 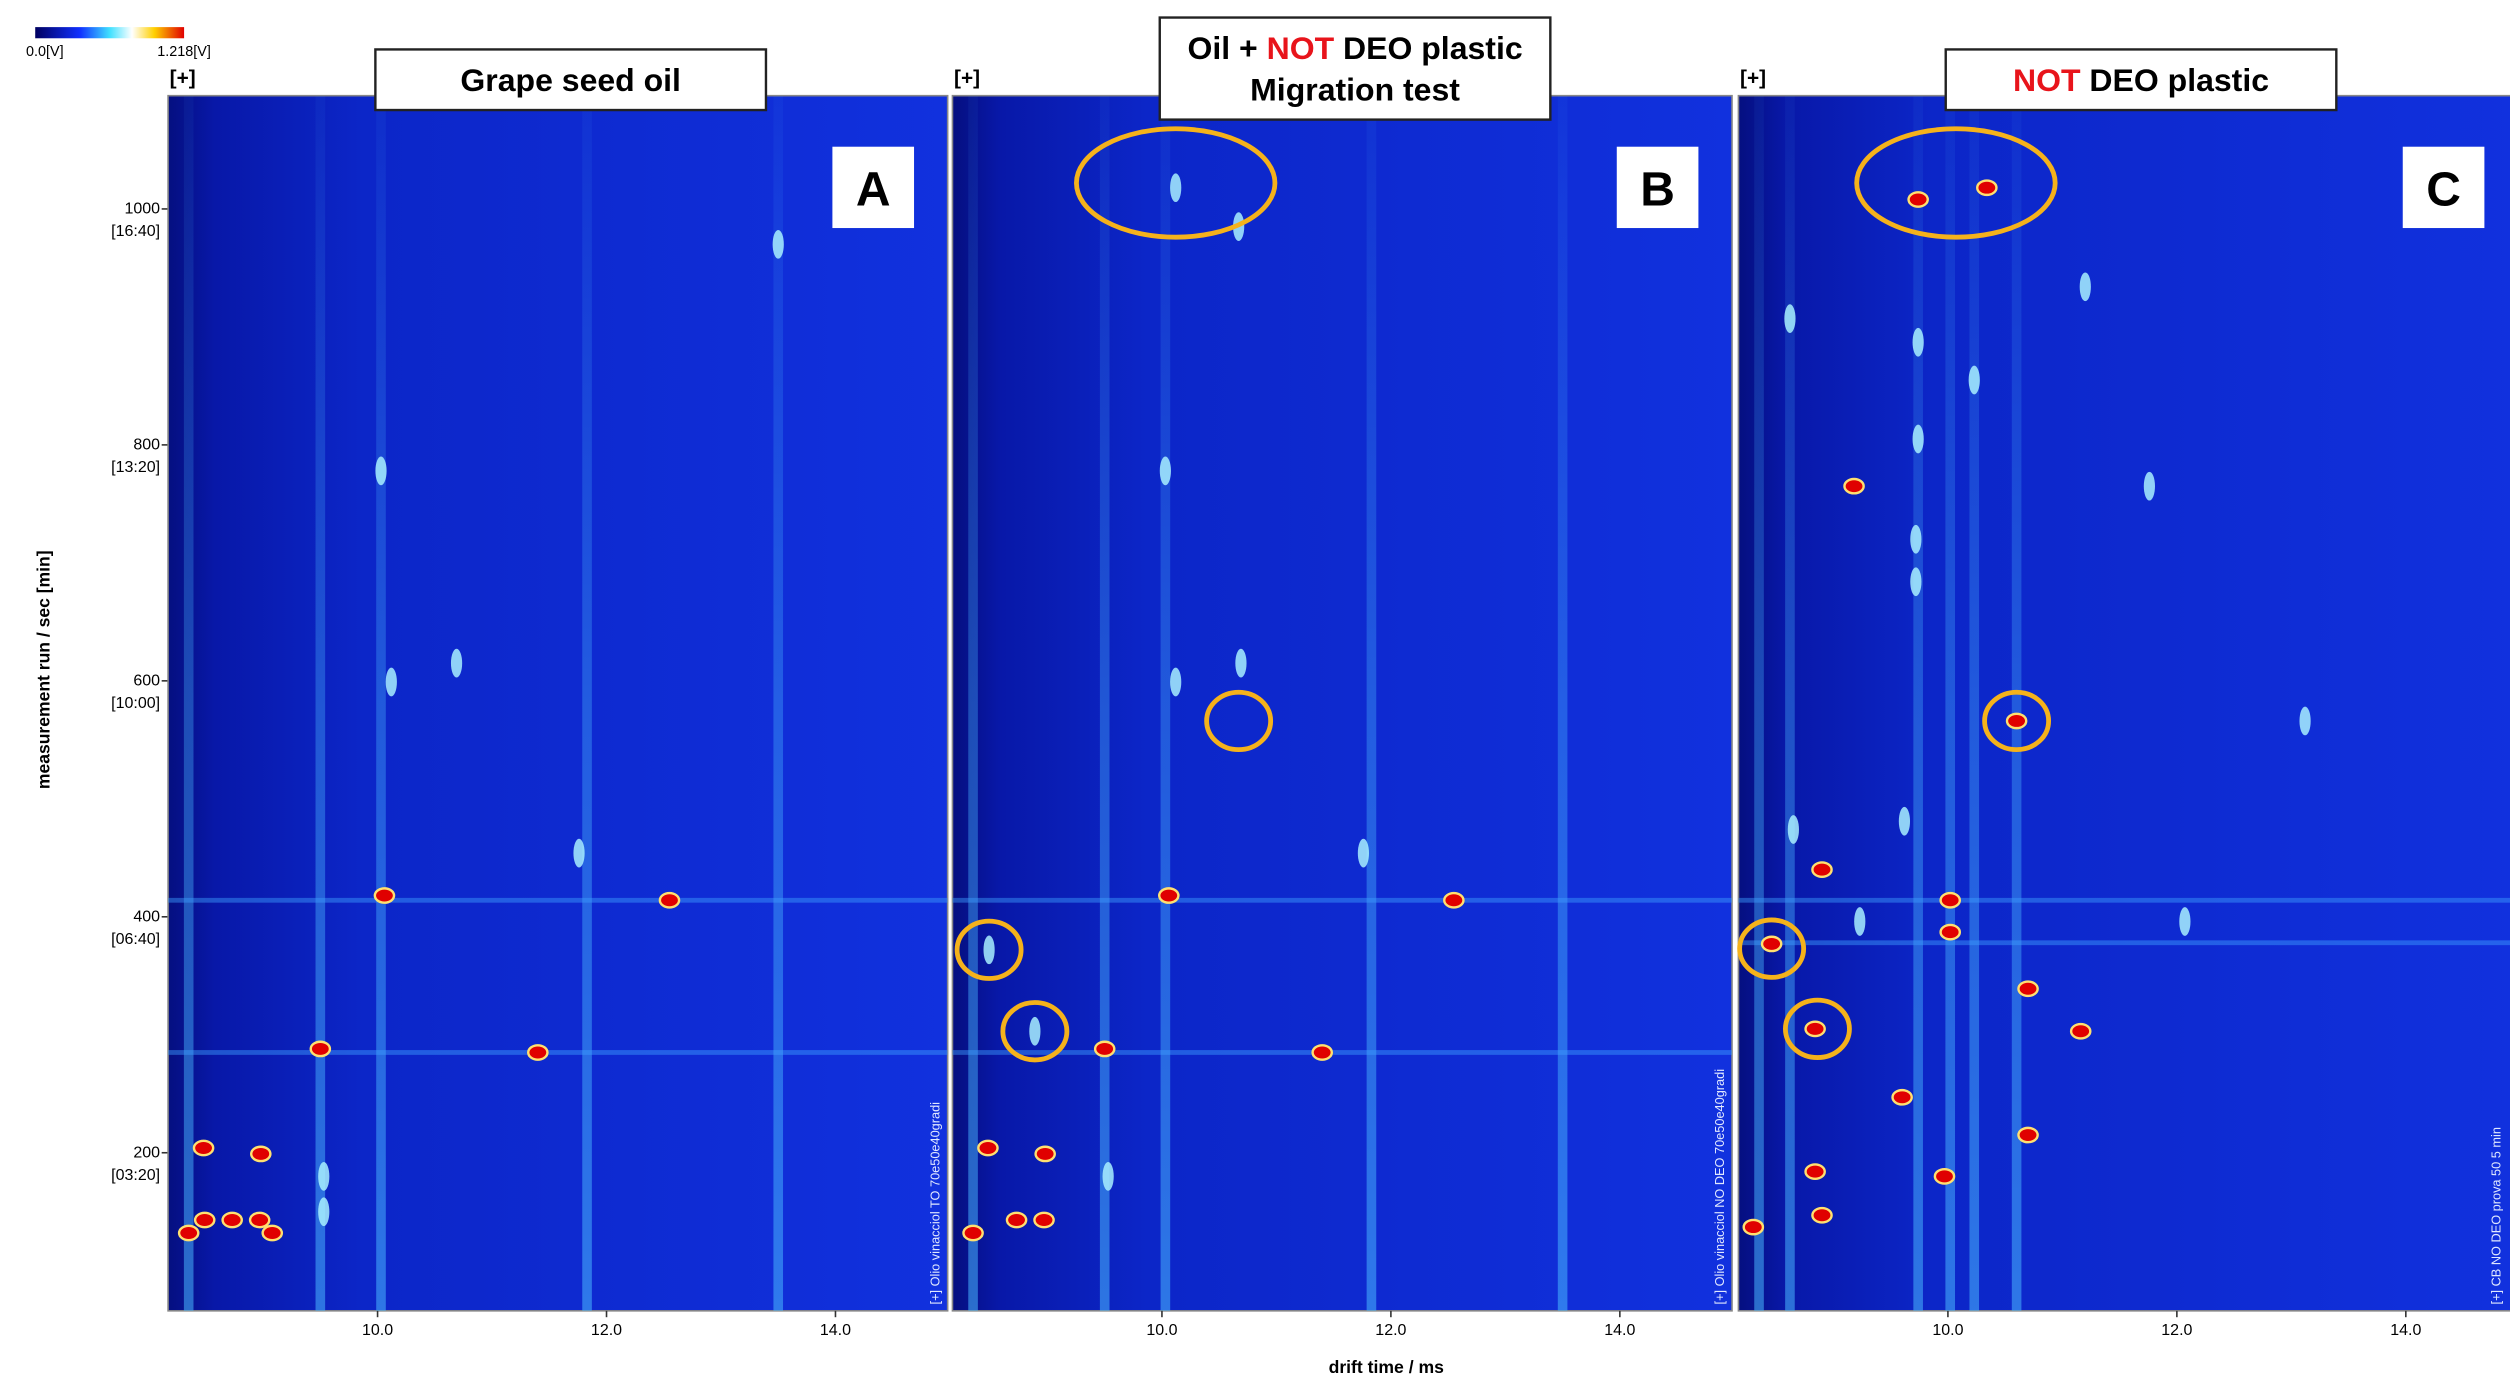 What do you see at coordinates (184, 52) in the screenshot?
I see `colorbar-max-label: 1.218[V]` at bounding box center [184, 52].